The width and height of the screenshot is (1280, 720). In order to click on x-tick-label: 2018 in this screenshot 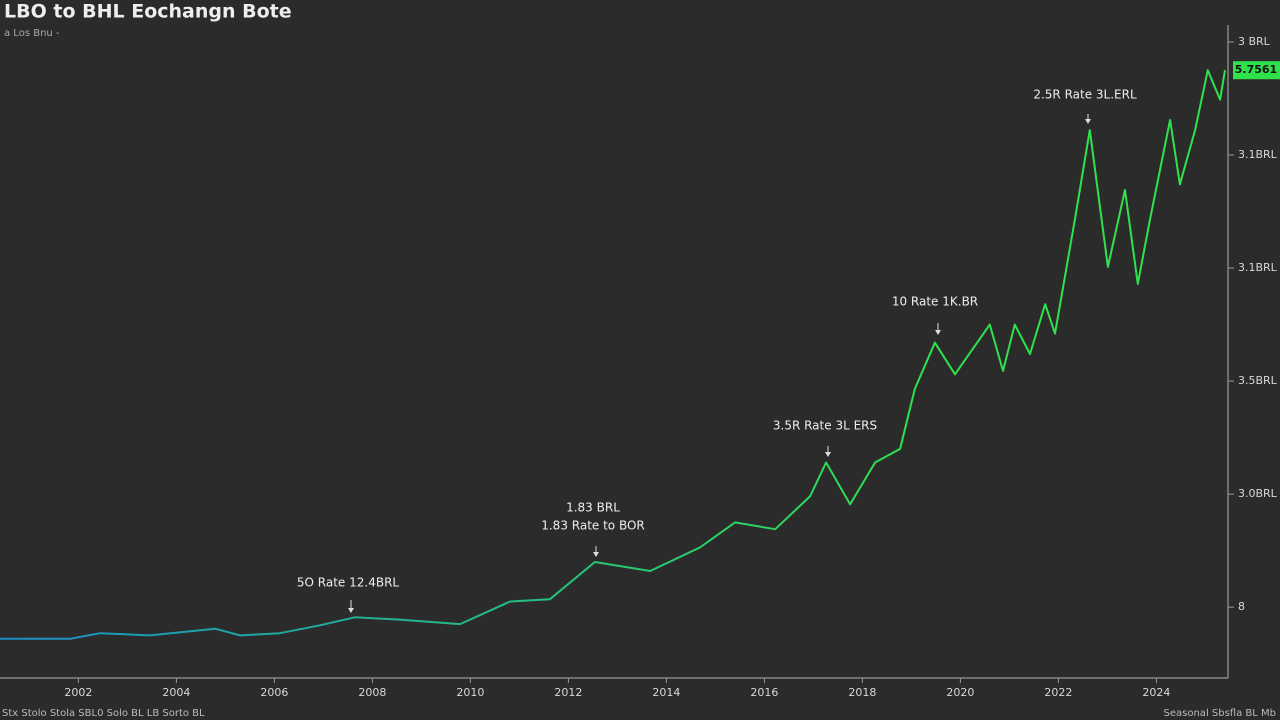, I will do `click(862, 692)`.